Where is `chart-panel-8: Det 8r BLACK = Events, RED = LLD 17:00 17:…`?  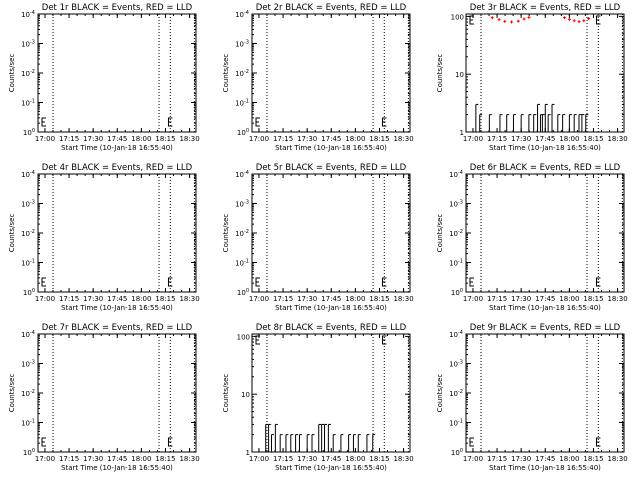
chart-panel-8: Det 8r BLACK = Events, RED = LLD 17:00 17:… is located at coordinates (318, 397).